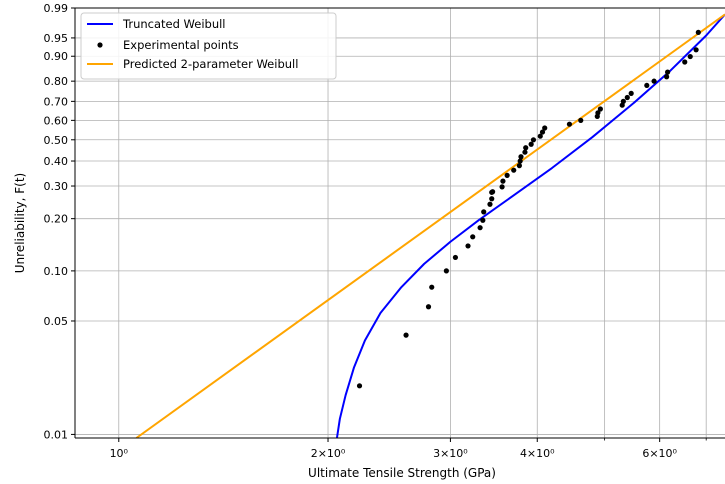  Describe the element at coordinates (659, 453) in the screenshot. I see `x-tick-label: 6×10⁰` at that location.